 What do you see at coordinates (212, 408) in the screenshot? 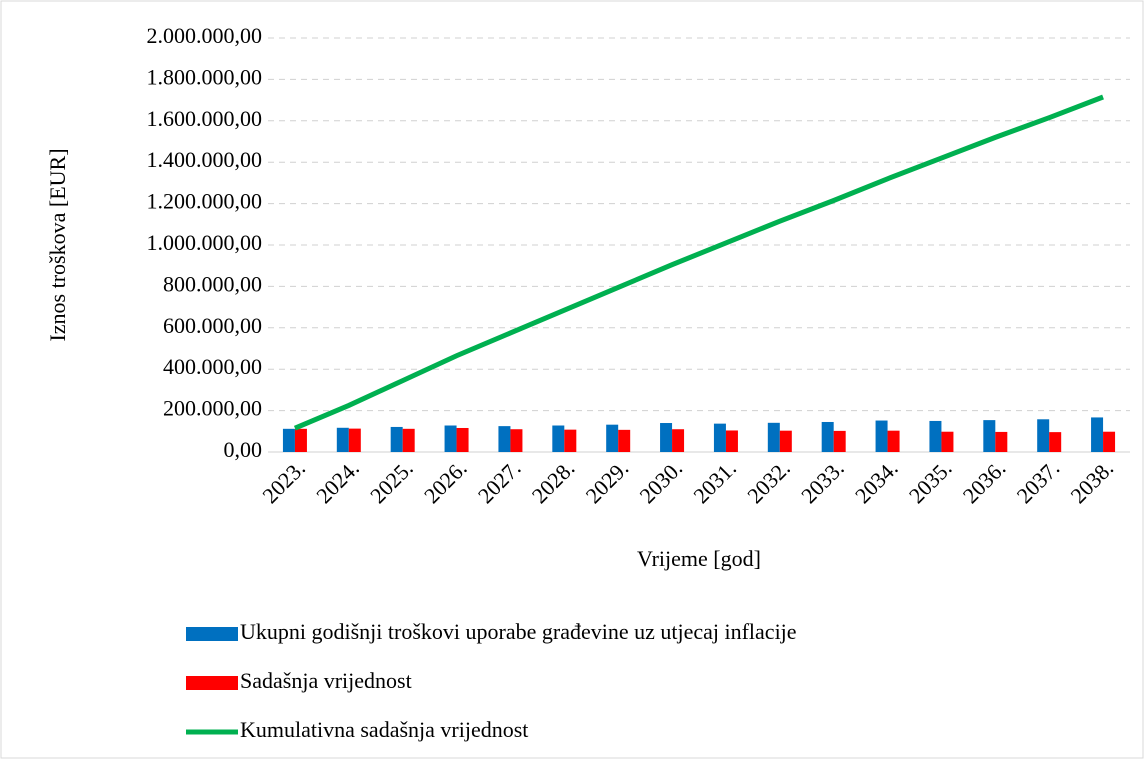
I see `y-tick-label: 200.000,00` at bounding box center [212, 408].